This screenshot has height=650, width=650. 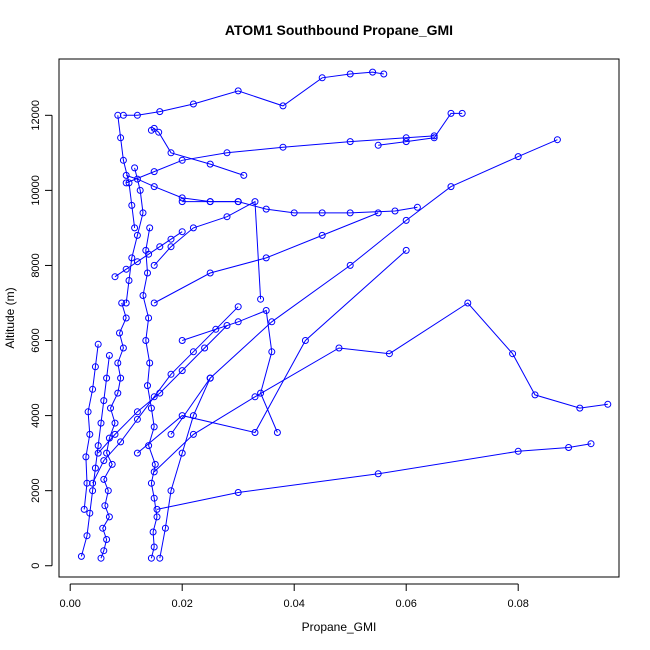 What do you see at coordinates (339, 627) in the screenshot?
I see `x-axis-label: Propane_GMI` at bounding box center [339, 627].